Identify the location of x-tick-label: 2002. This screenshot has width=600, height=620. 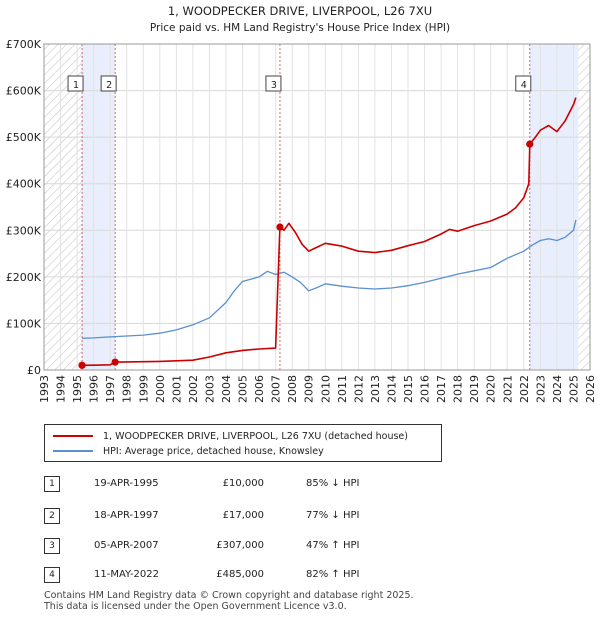
(193, 389).